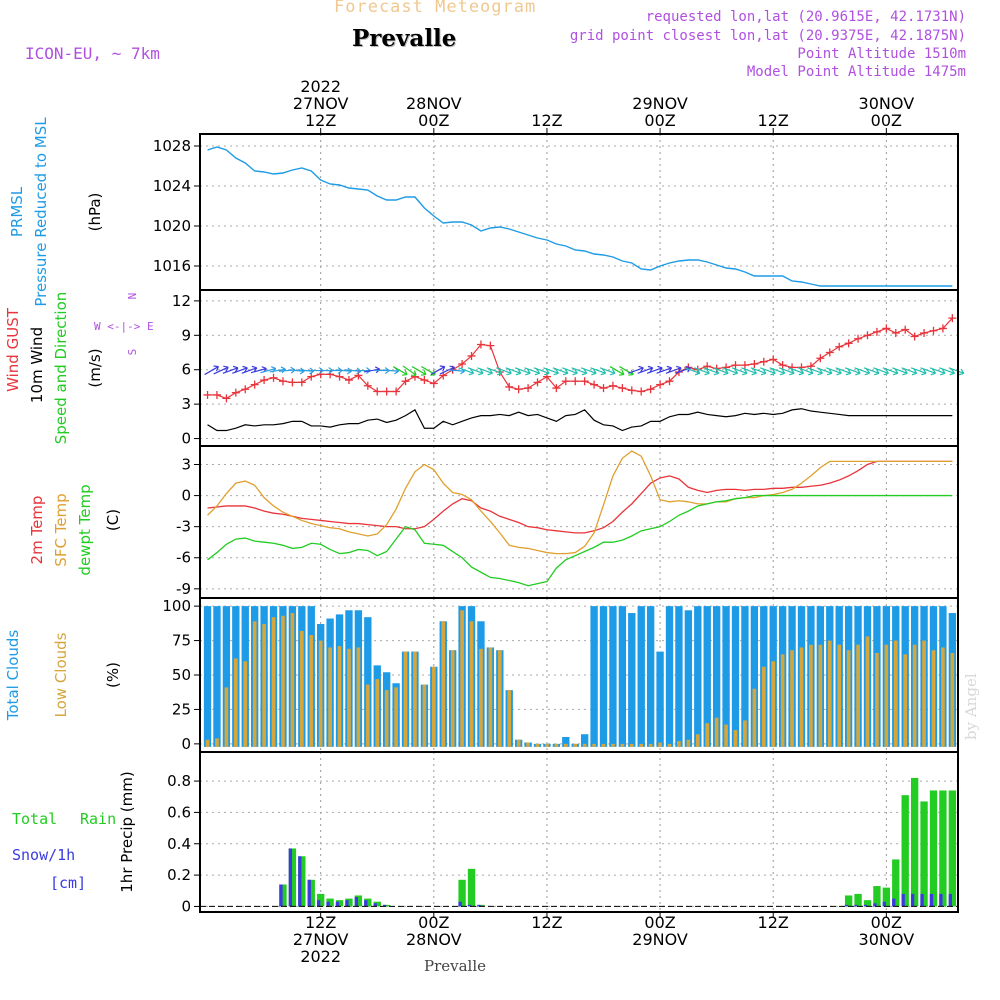 The image size is (1000, 1000). What do you see at coordinates (127, 831) in the screenshot?
I see `ylabel-precip: 1hr Precip (mm)` at bounding box center [127, 831].